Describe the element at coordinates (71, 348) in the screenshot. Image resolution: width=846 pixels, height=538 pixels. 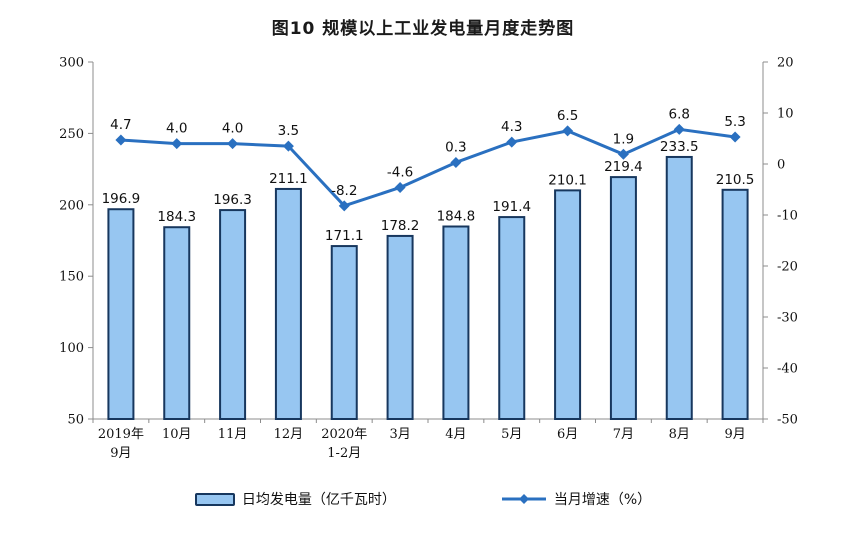
I see `y-axis-left-tick-label: 100` at that location.